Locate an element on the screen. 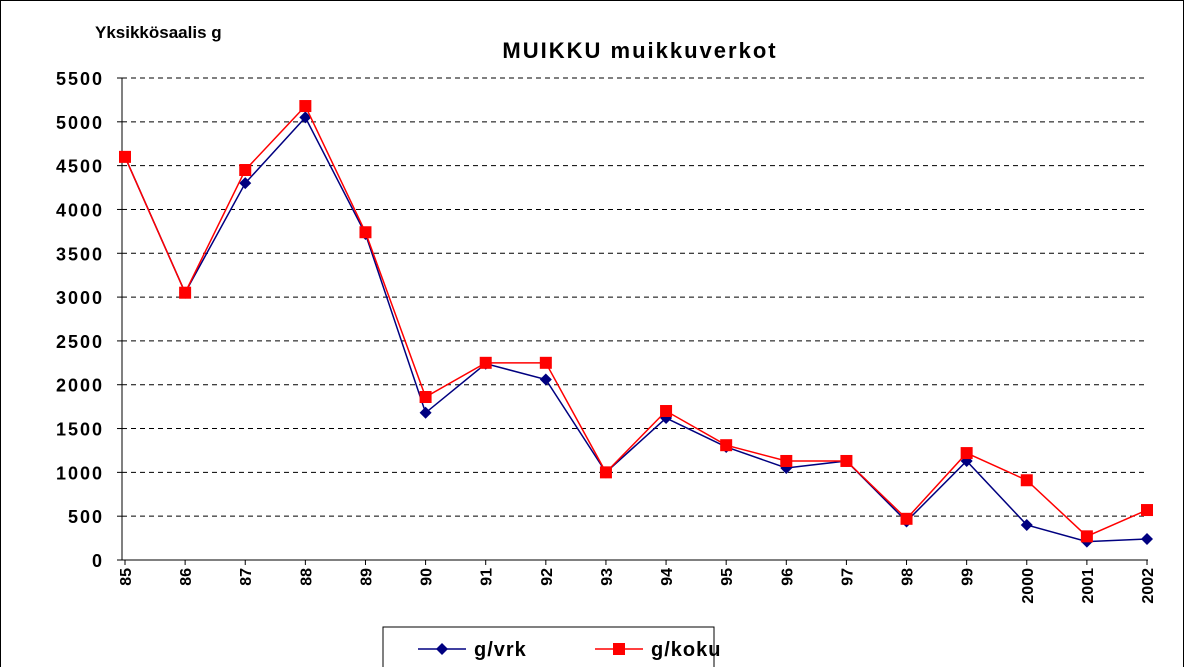  y-tick-label: 2000 is located at coordinates (80, 386).